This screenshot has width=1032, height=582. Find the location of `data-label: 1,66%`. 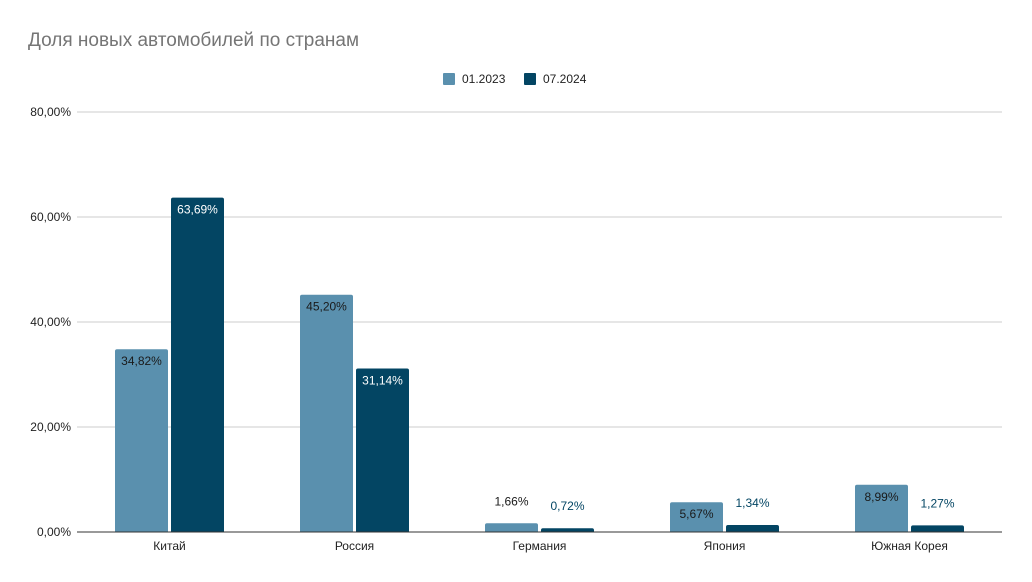

data-label: 1,66% is located at coordinates (511, 501).